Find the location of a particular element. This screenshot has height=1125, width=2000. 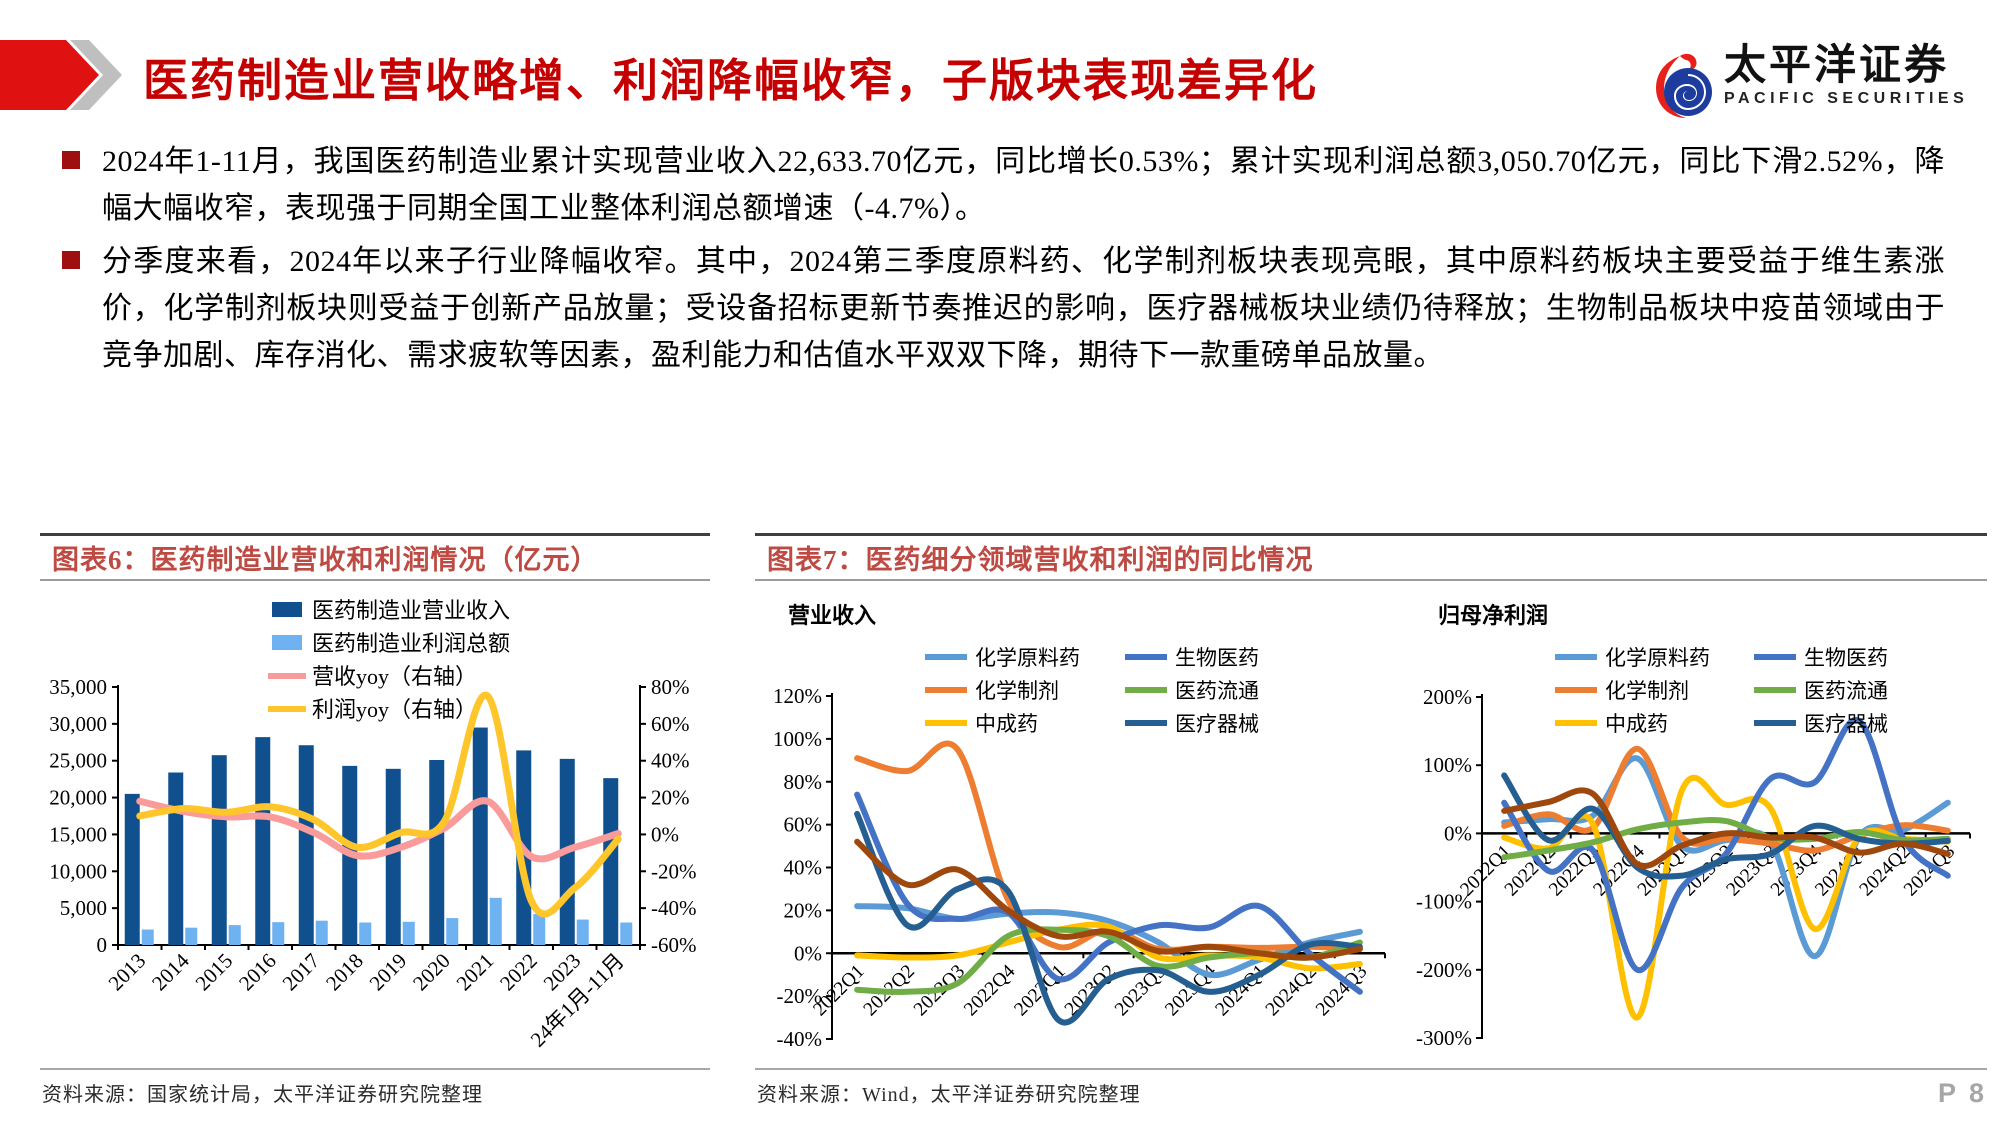

logo-en-text: PACIFIC SECURITIES is located at coordinates (1846, 98).